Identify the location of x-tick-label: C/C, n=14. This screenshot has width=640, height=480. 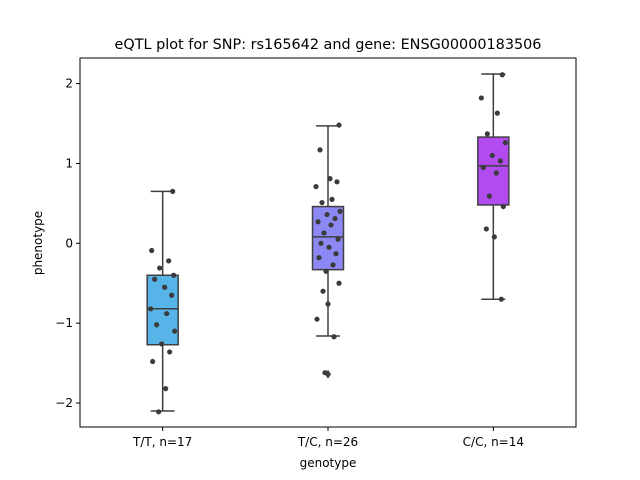
(493, 442).